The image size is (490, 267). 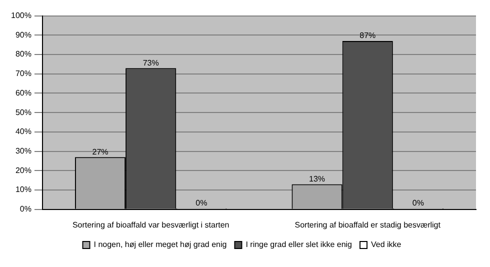 I want to click on y-tick-label: 80%, so click(x=23, y=54).